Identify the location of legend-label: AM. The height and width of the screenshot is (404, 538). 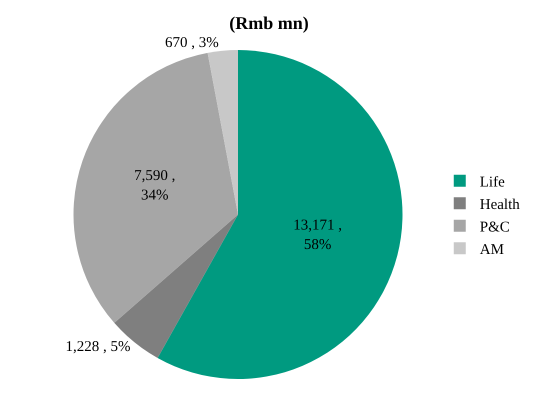
(492, 250).